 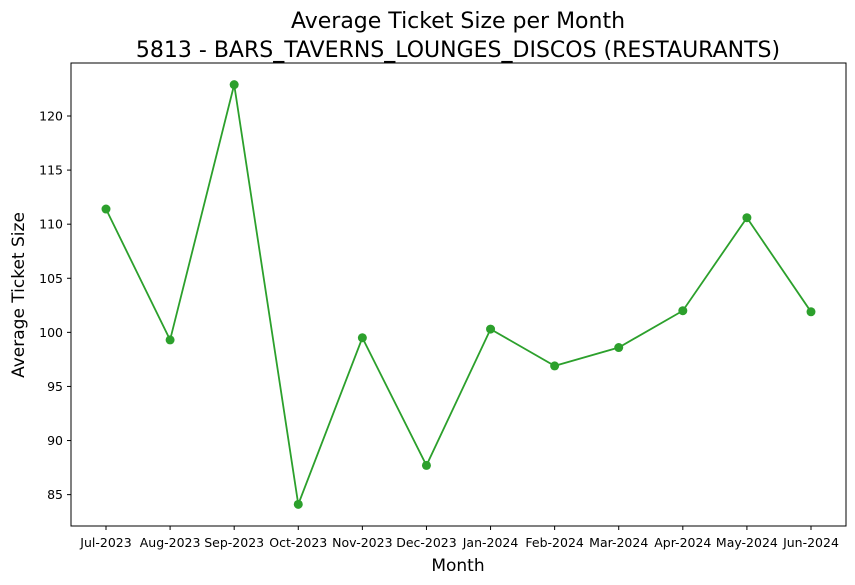 What do you see at coordinates (457, 566) in the screenshot?
I see `x-axis-label: Month` at bounding box center [457, 566].